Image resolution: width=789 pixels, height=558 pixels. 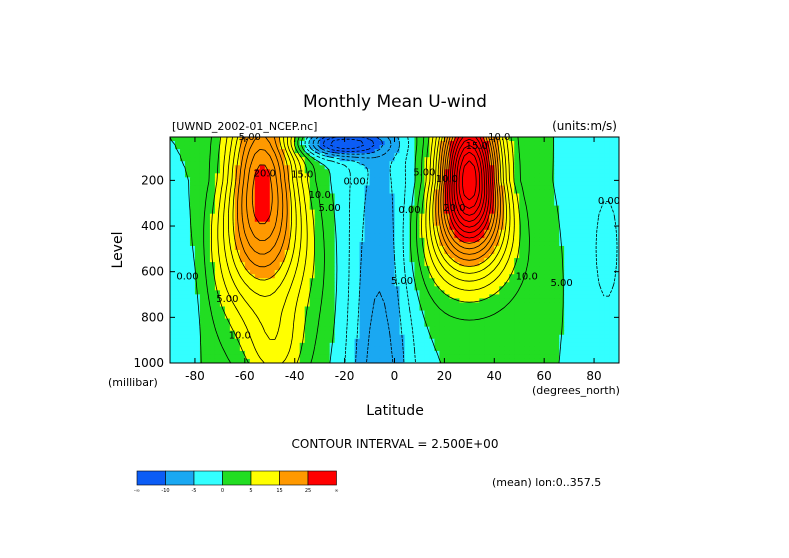 I want to click on units-label: (units:m/s), so click(x=584, y=126).